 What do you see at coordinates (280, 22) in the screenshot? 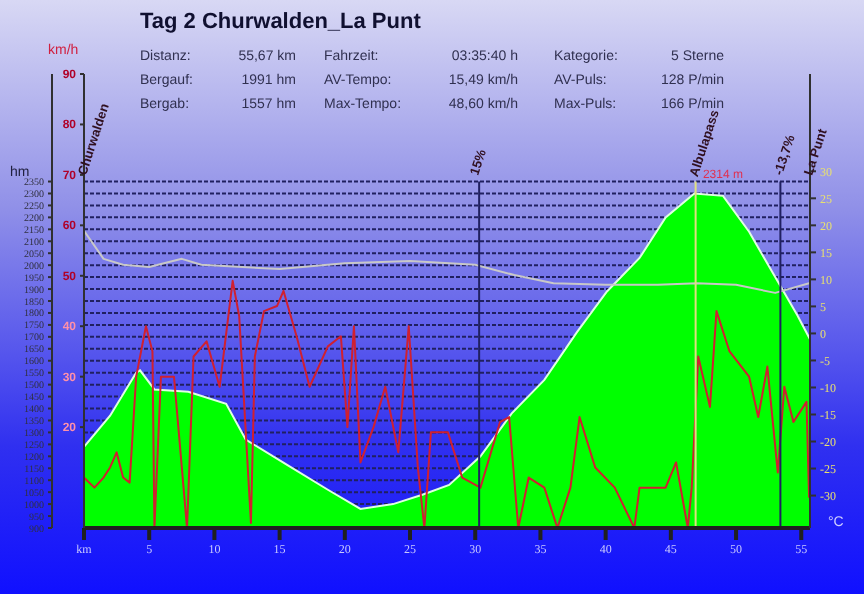
I see `chart-title: Tag 2 Churwalden_La Punt` at bounding box center [280, 22].